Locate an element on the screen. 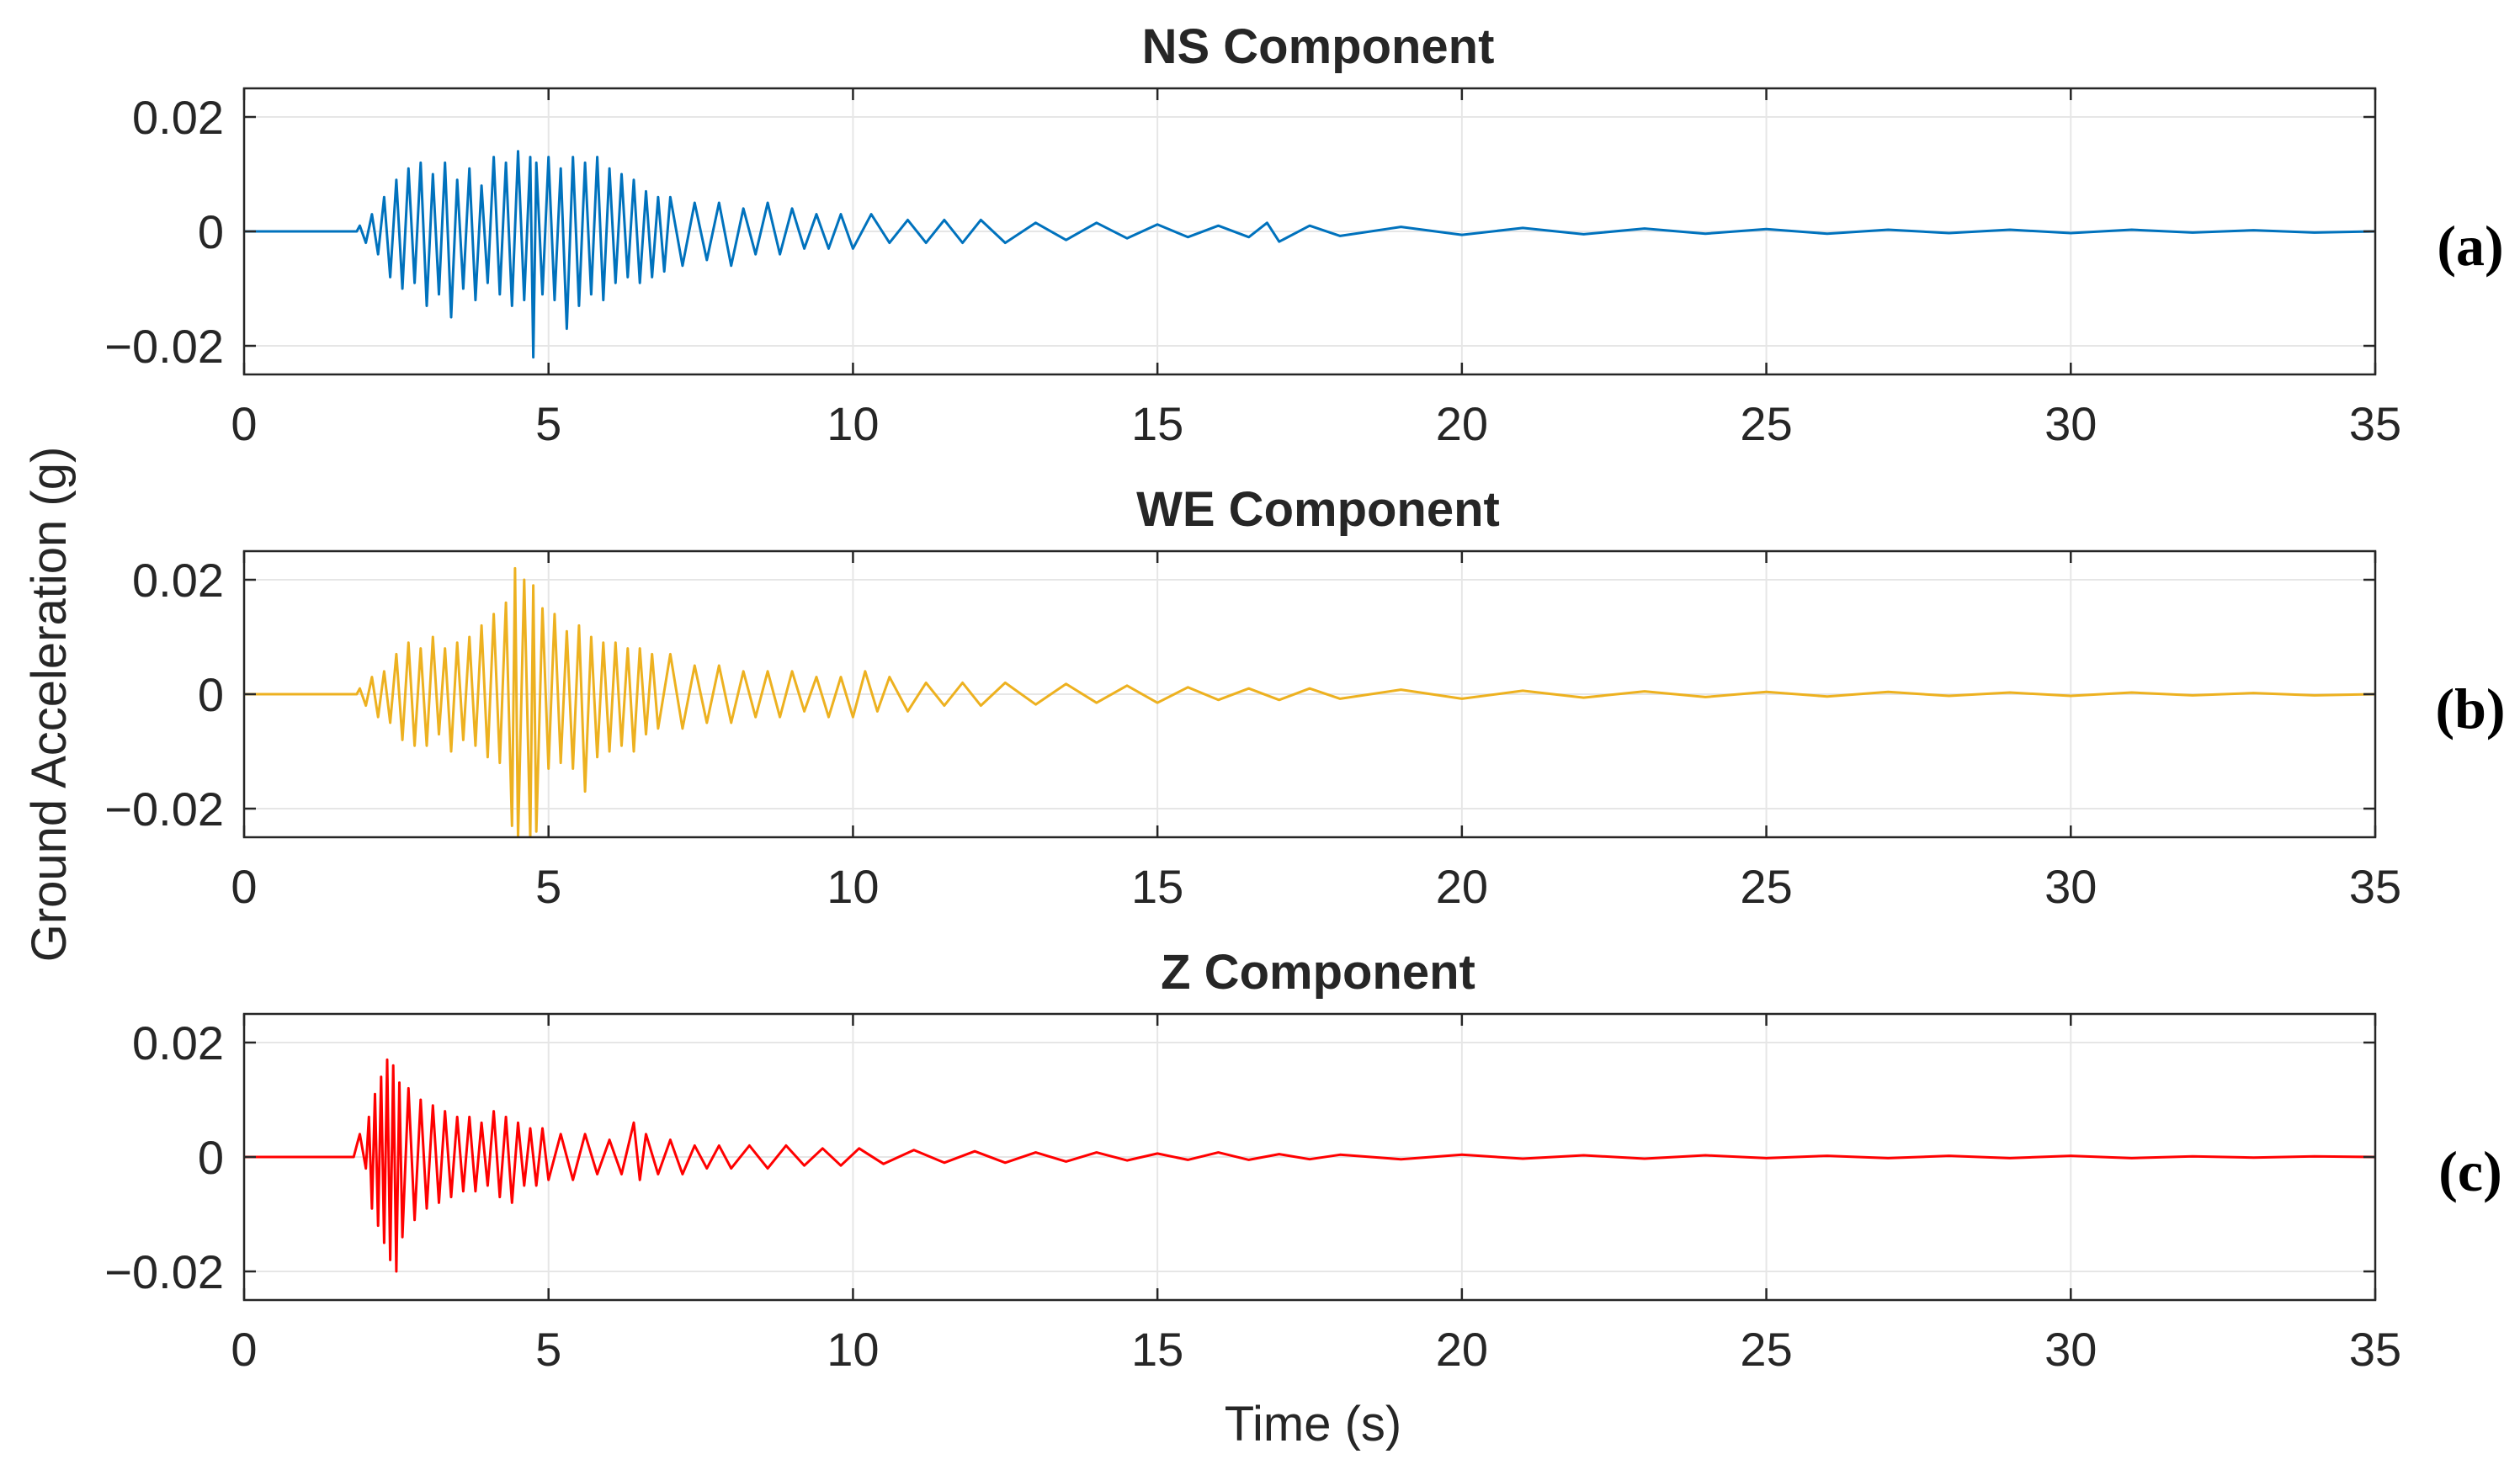  z-xtick-label-1: 5 is located at coordinates (548, 1349).